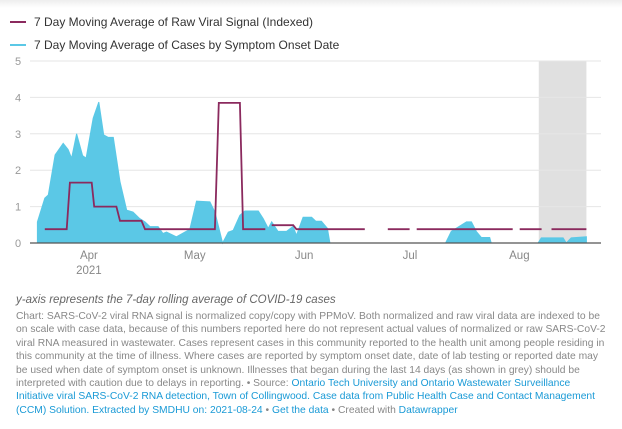 This screenshot has height=429, width=622. What do you see at coordinates (363, 410) in the screenshot?
I see `created-with-text: • Created with` at bounding box center [363, 410].